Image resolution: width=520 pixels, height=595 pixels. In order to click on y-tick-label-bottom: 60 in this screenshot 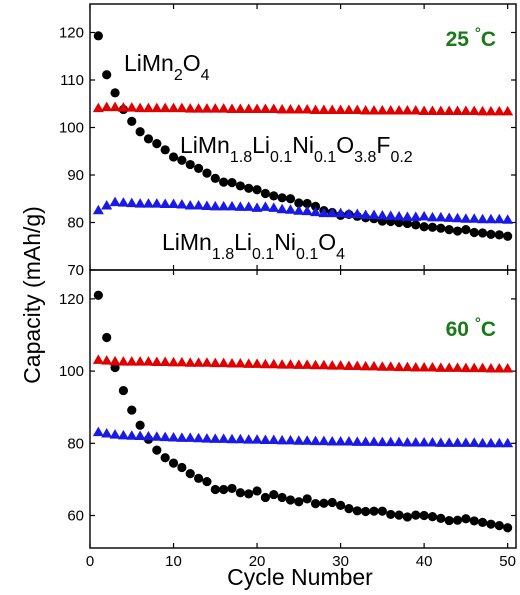, I will do `click(75, 516)`.